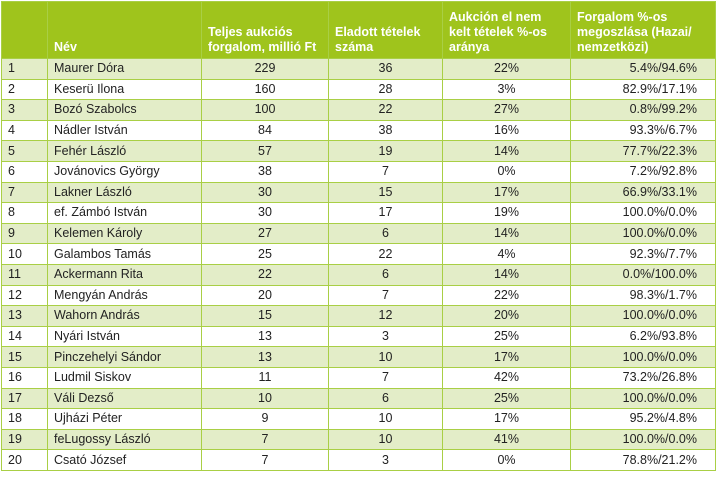 This screenshot has height=481, width=717. Describe the element at coordinates (506, 439) in the screenshot. I see `unsold-ratio-cell: 41%` at that location.